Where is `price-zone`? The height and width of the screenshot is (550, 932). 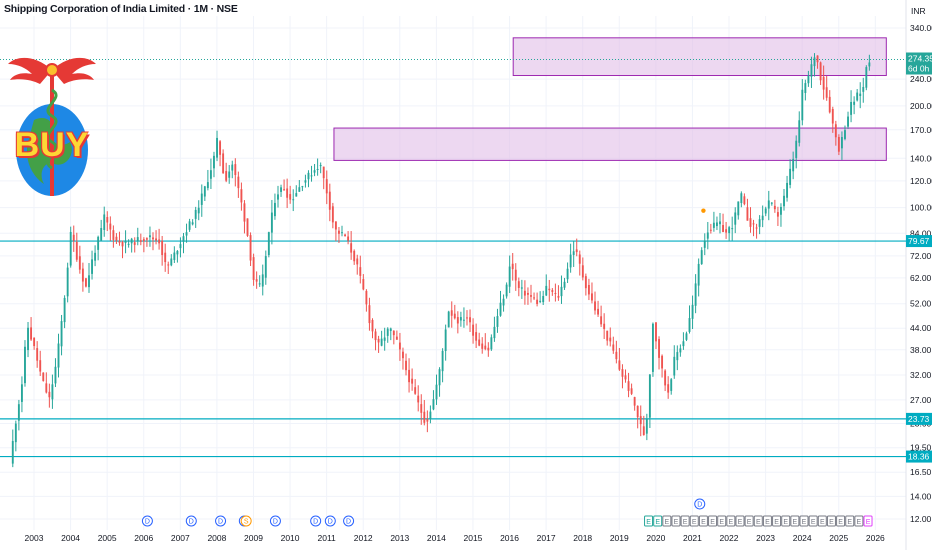 price-zone is located at coordinates (610, 144).